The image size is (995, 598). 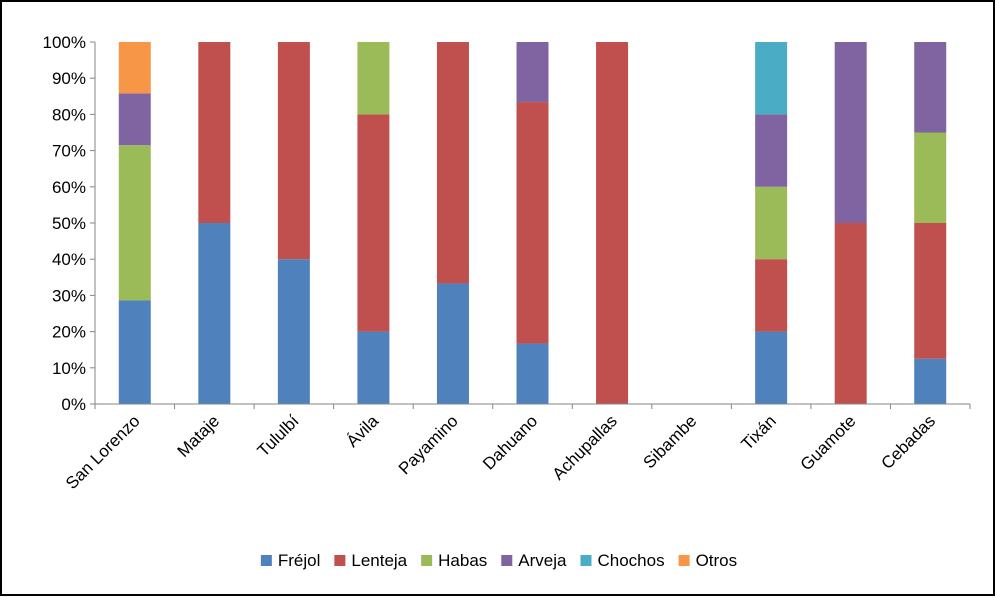 I want to click on y-tick-label: 30%, so click(x=69, y=295).